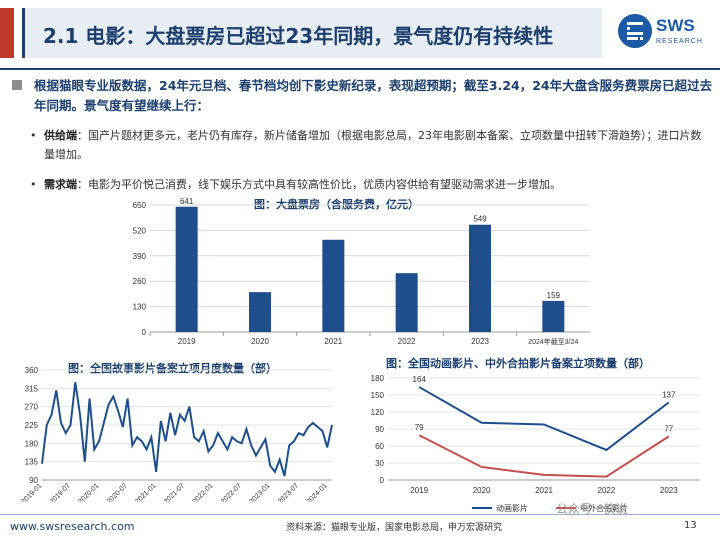  I want to click on x-tick-label: 2023-01, so click(259, 492).